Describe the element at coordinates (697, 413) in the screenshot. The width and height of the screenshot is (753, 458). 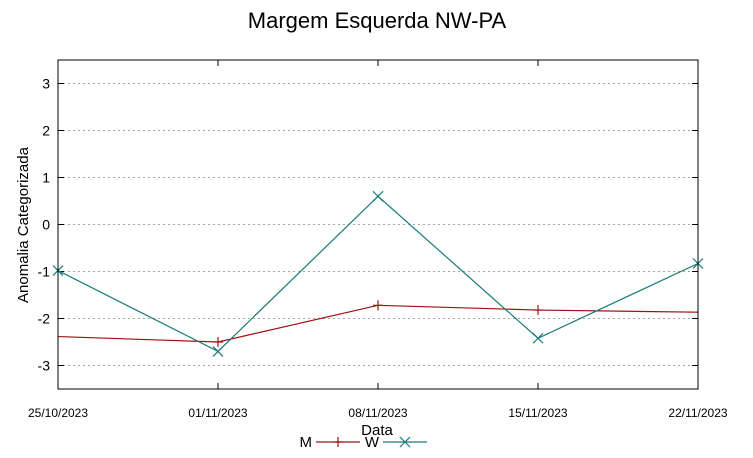
I see `x-tick-label: 22/11/2023` at that location.